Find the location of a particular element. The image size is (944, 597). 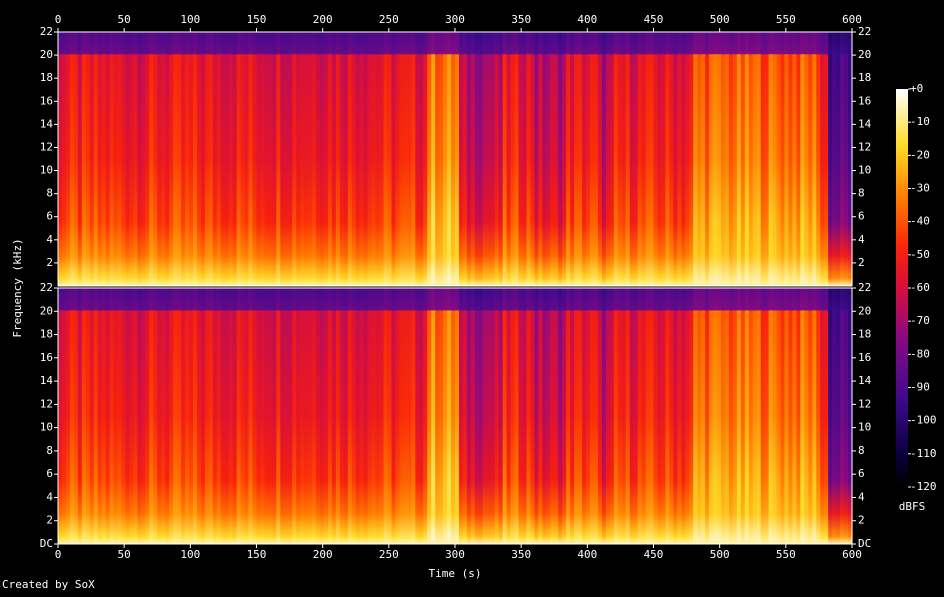

colorbar-tick-label: -90 is located at coordinates (920, 387).